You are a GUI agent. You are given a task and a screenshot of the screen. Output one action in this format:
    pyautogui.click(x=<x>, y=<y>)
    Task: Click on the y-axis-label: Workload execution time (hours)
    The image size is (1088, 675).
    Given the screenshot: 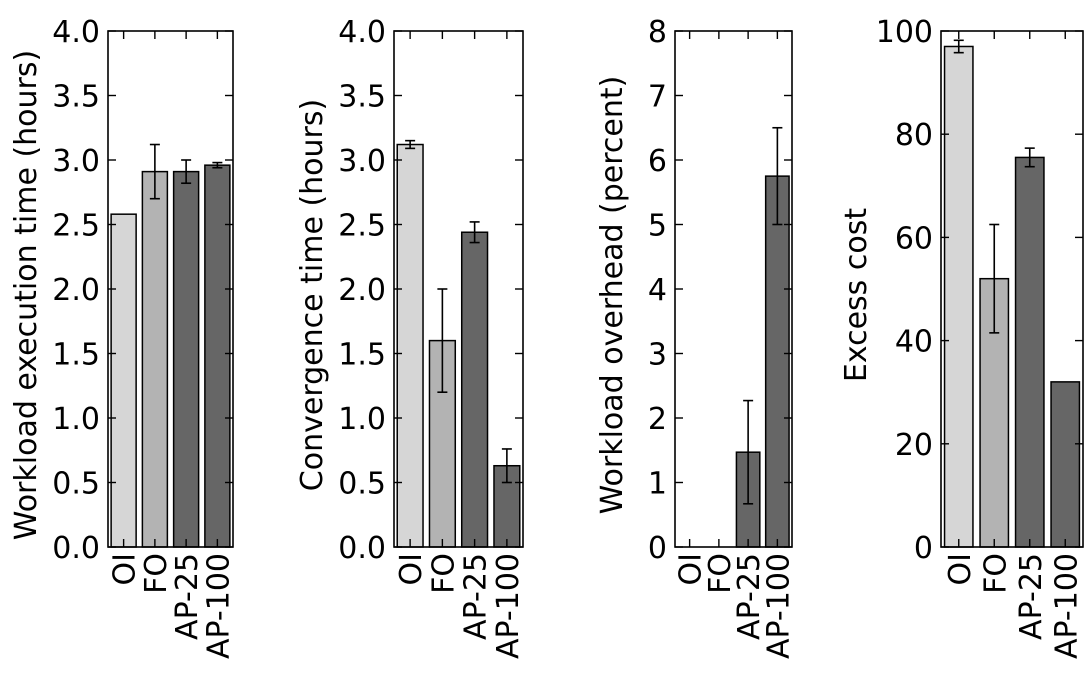 What is the action you would take?
    pyautogui.click(x=26, y=295)
    